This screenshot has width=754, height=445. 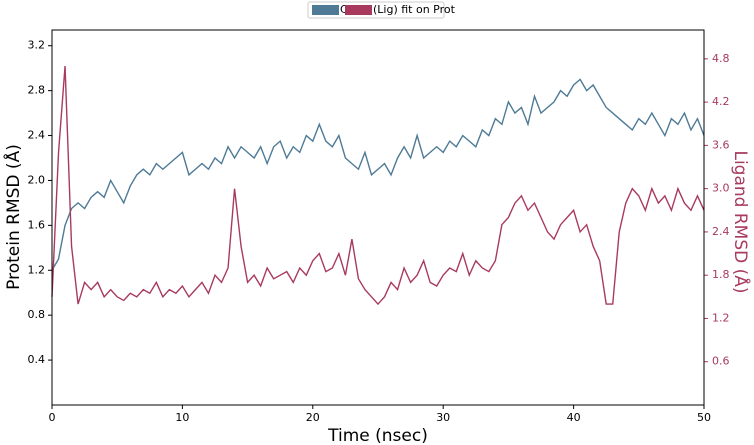 What do you see at coordinates (13, 217) in the screenshot?
I see `y-axis-title: Protein RMSD (Å)` at bounding box center [13, 217].